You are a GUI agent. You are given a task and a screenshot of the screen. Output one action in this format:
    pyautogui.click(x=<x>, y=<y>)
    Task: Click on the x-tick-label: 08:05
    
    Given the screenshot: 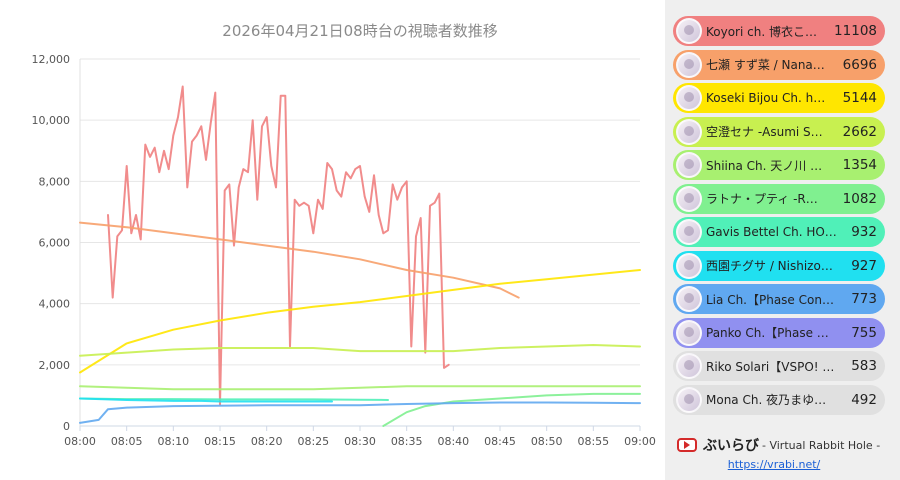 What is the action you would take?
    pyautogui.click(x=127, y=441)
    